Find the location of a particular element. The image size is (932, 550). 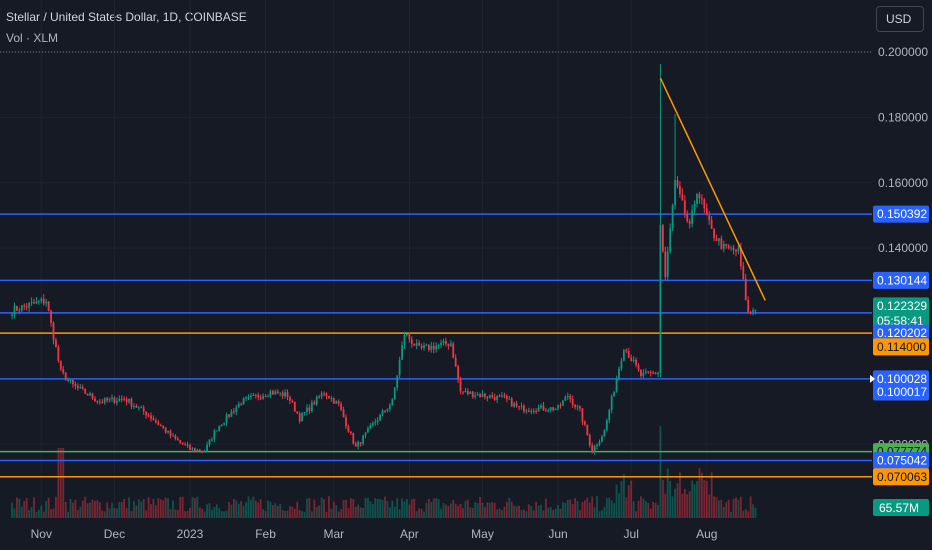

level-marker-icon is located at coordinates (872, 378).